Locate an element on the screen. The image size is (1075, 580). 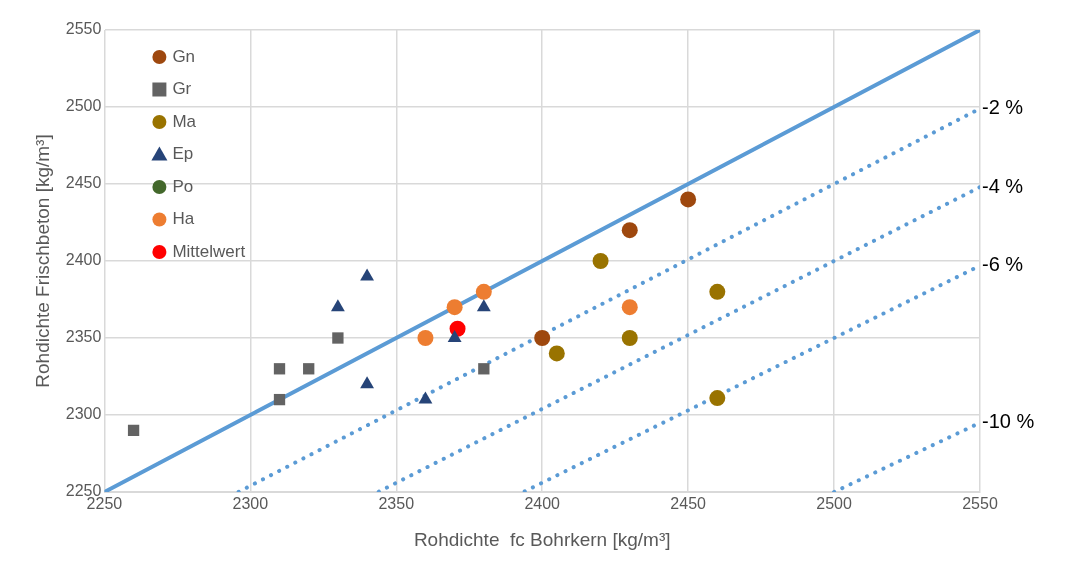
legend-label: Ma is located at coordinates (184, 121).